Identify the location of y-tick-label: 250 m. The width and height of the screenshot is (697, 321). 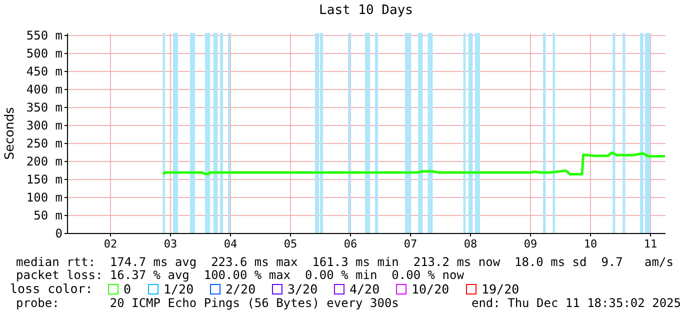
(44, 143).